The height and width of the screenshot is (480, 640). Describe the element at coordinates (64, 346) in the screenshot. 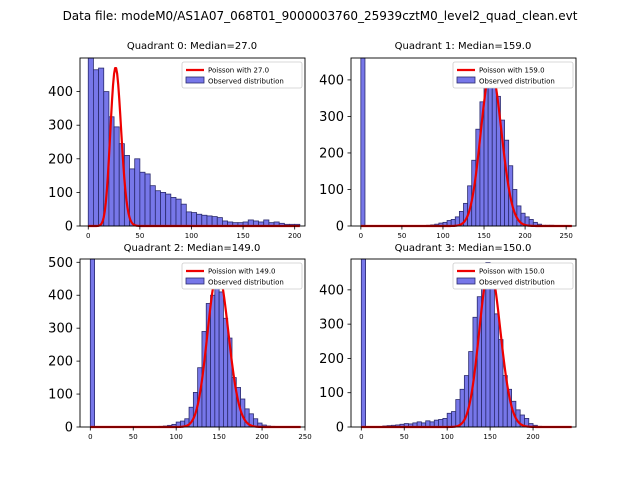

I see `quadrant-2-y-axis: 0 100 200 300 400 500` at that location.